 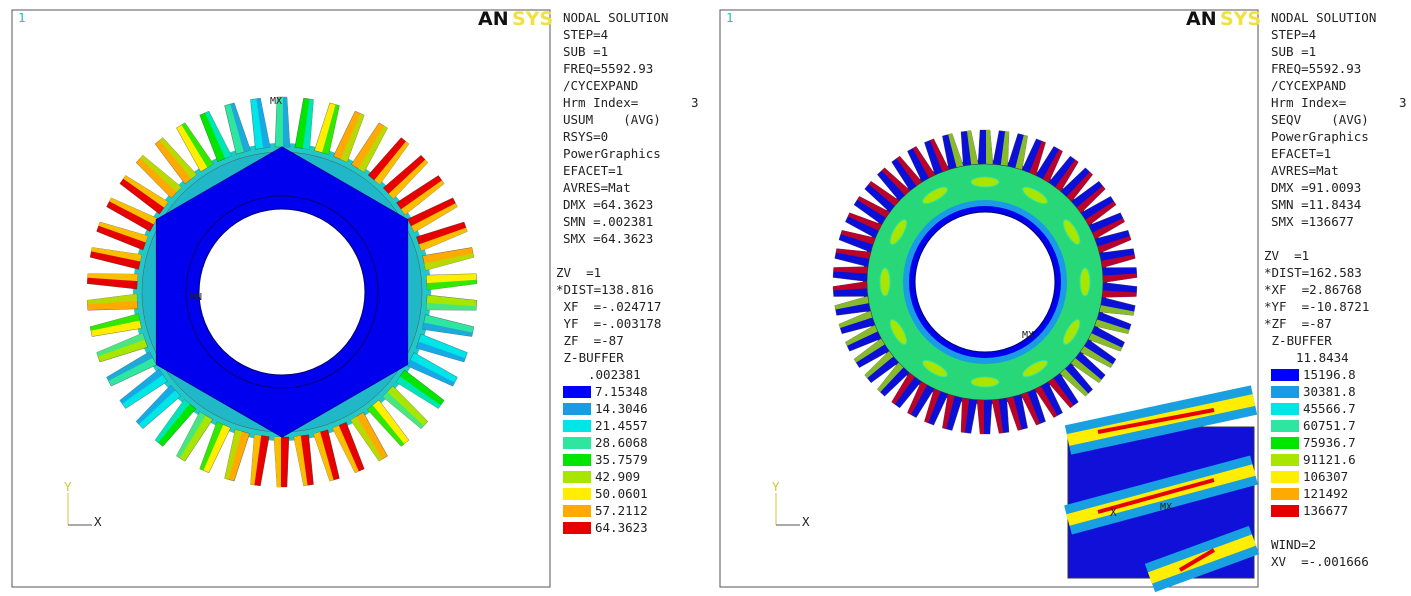 I want to click on legend-value: 60751.7, so click(x=1329, y=425).